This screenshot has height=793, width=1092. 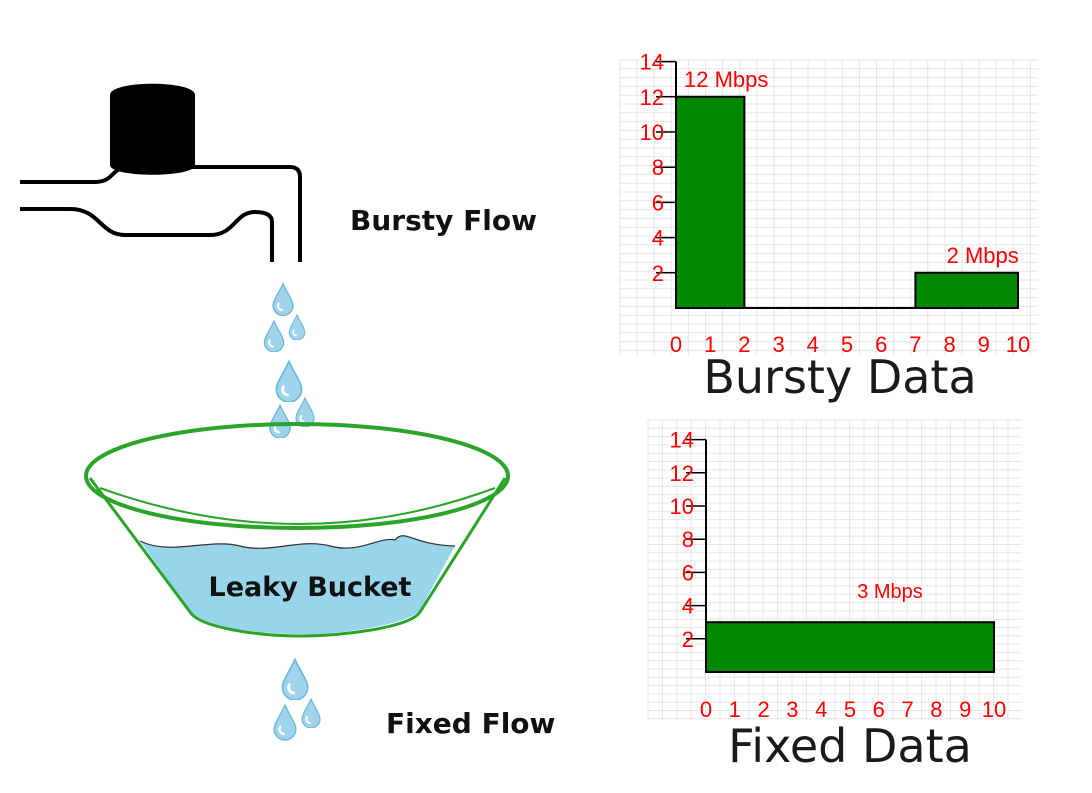 I want to click on chart-grid, so click(x=834, y=569).